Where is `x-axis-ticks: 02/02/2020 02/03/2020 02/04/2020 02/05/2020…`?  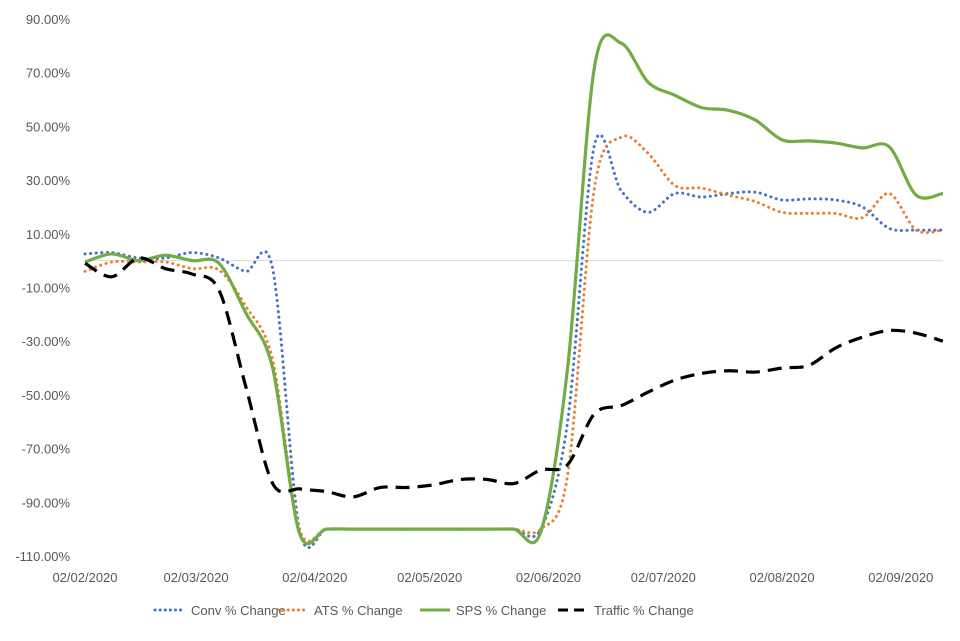 x-axis-ticks: 02/02/2020 02/03/2020 02/04/2020 02/05/2020… is located at coordinates (492, 577).